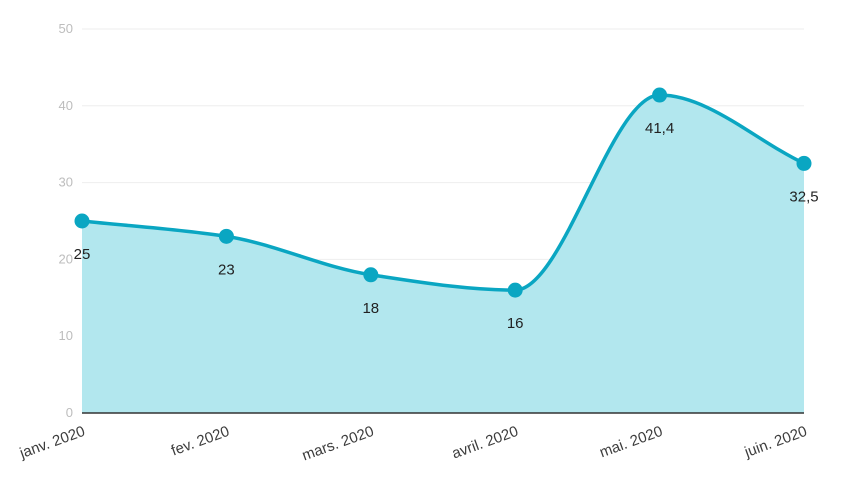 Image resolution: width=842 pixels, height=483 pixels. Describe the element at coordinates (338, 444) in the screenshot. I see `x-tick-label: mars. 2020` at that location.